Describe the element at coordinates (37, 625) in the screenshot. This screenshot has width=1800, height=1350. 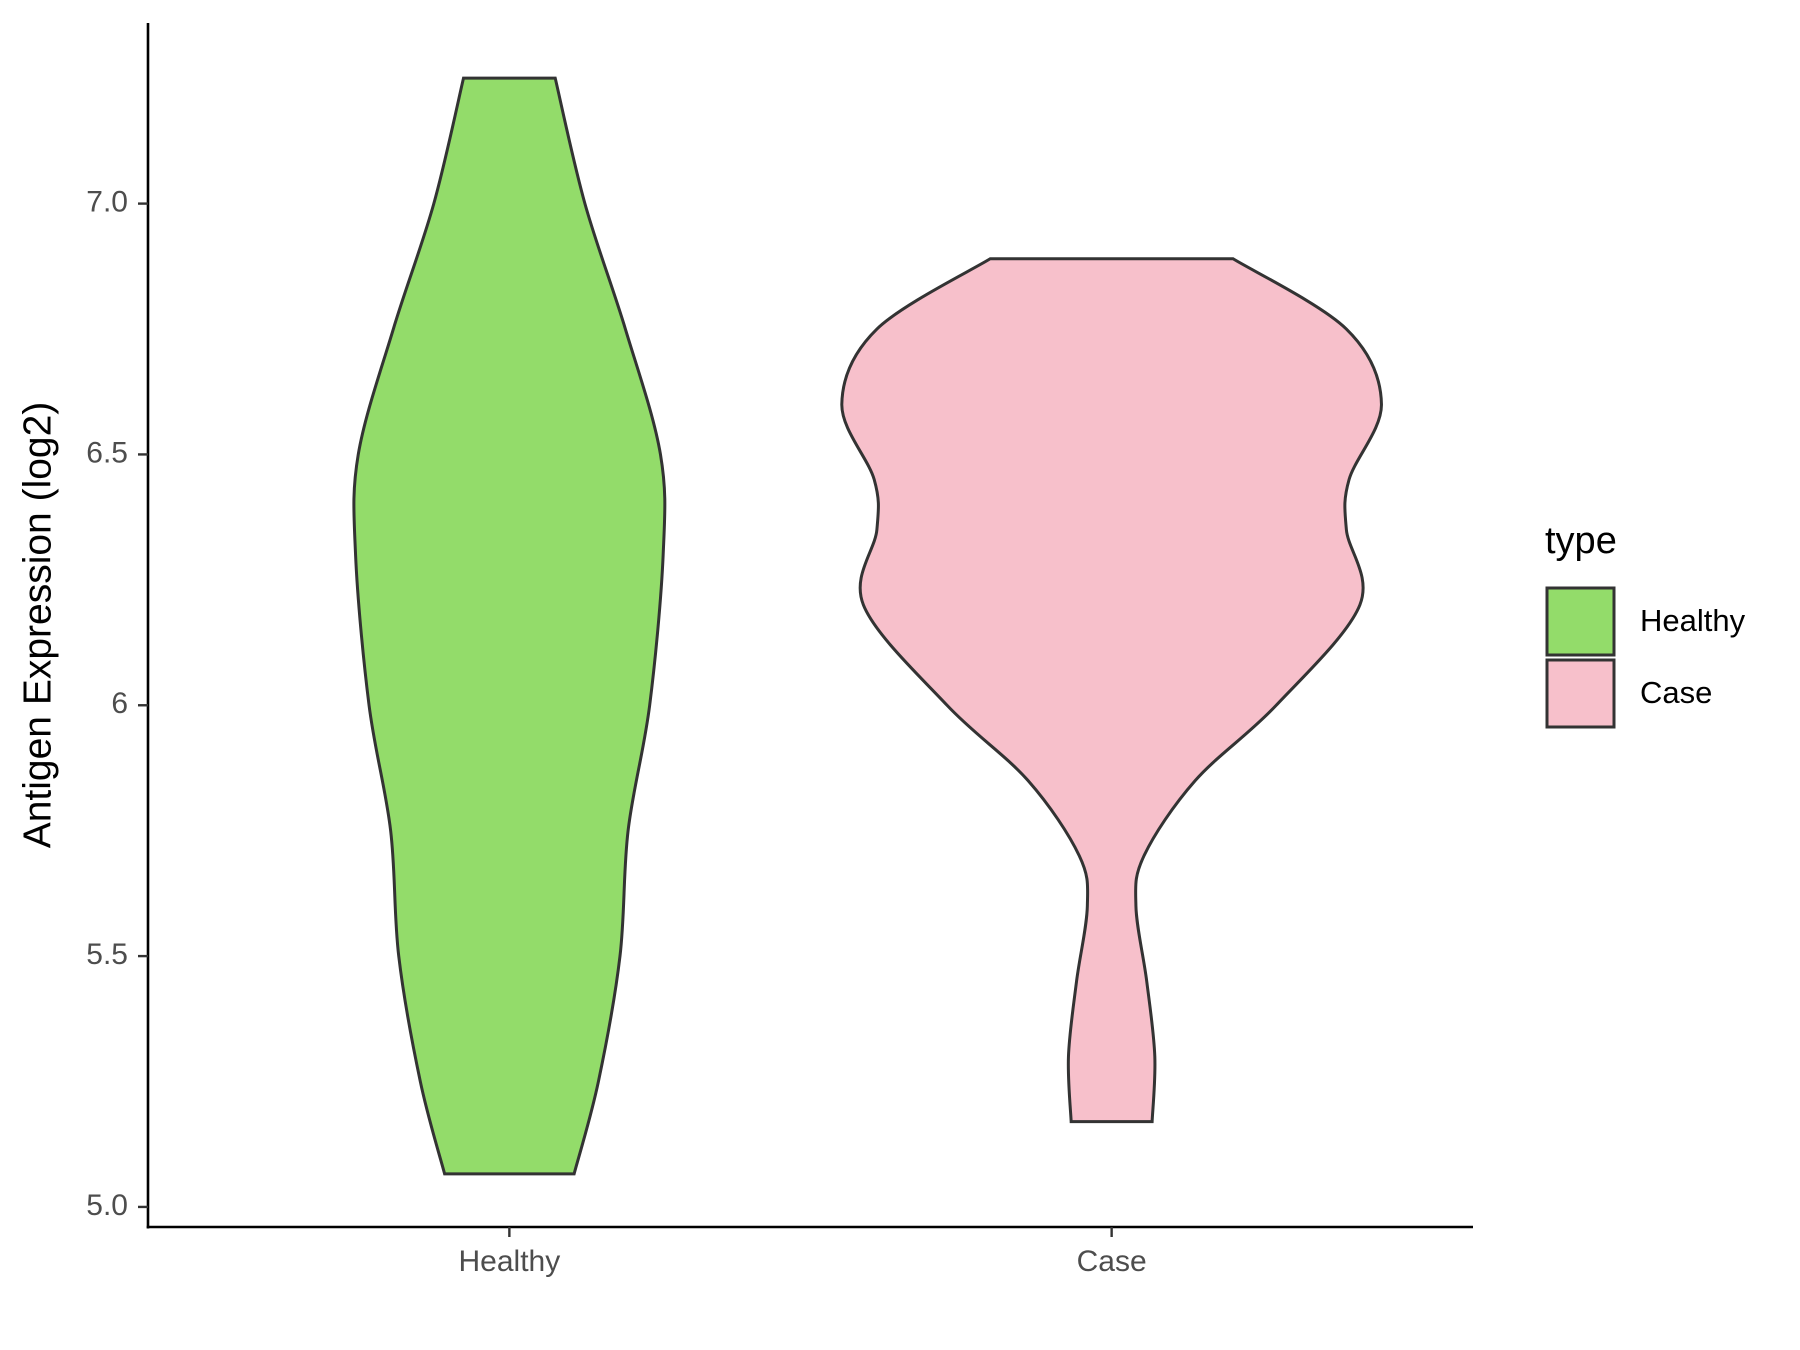
I see `y-axis-title: Antigen Expression (log2)` at that location.